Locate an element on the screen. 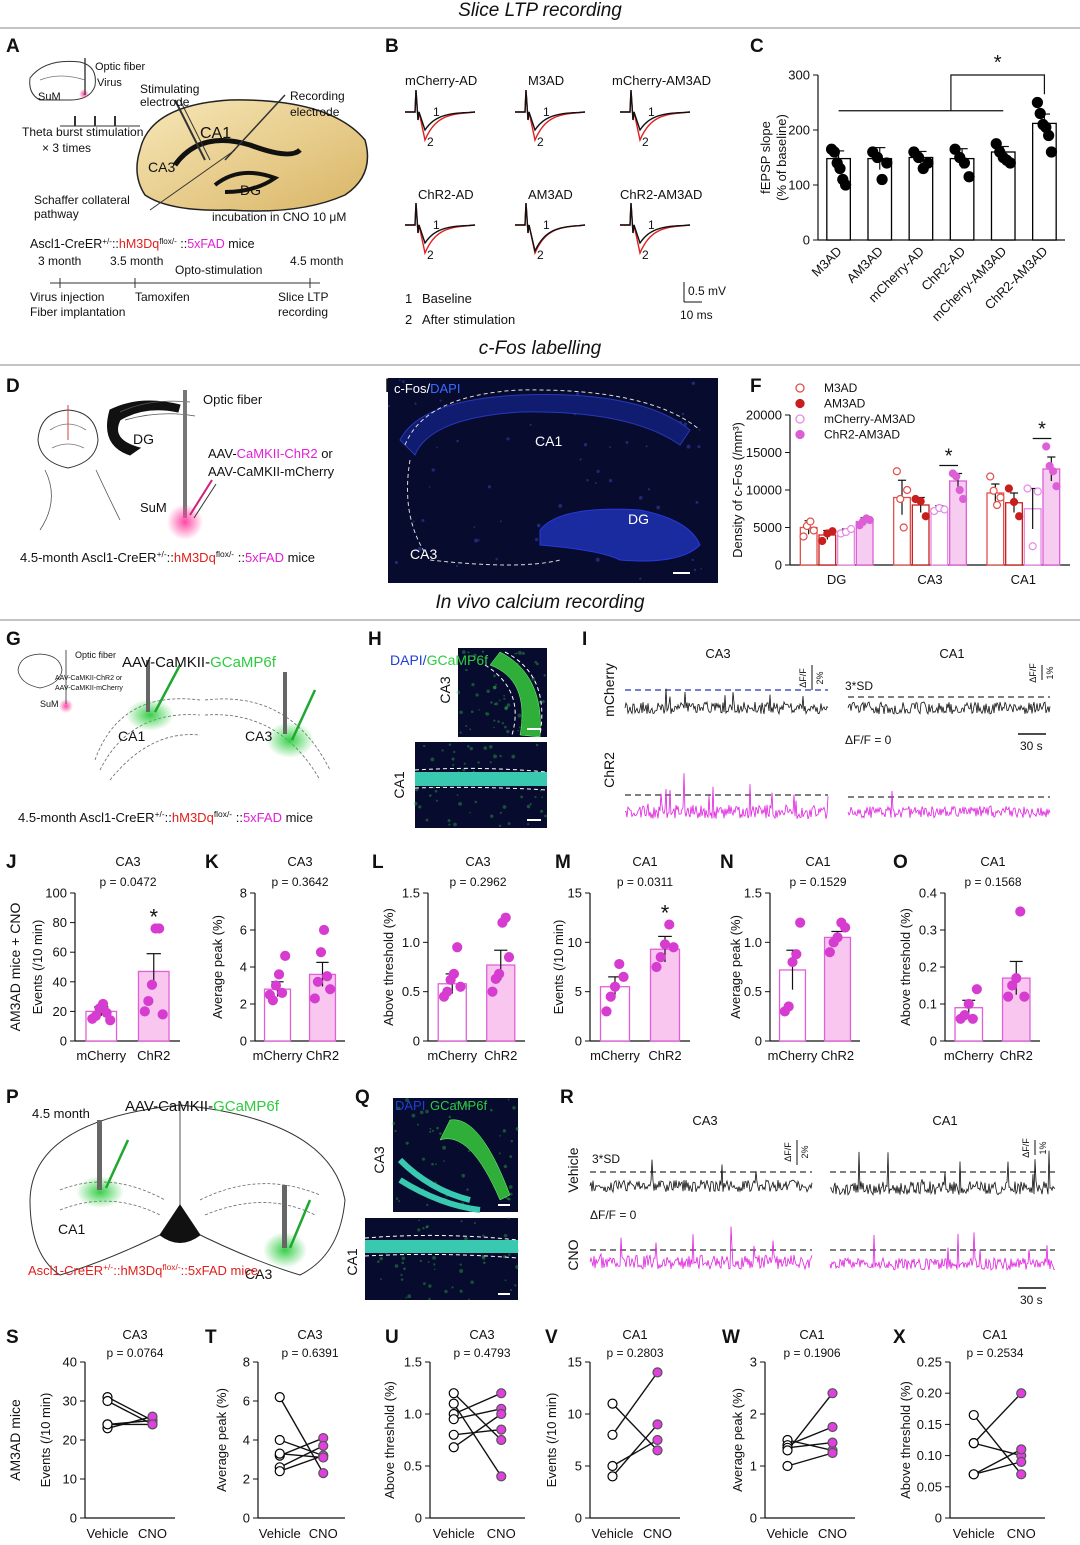 This screenshot has width=1080, height=1545. panel-letter: K is located at coordinates (212, 862).